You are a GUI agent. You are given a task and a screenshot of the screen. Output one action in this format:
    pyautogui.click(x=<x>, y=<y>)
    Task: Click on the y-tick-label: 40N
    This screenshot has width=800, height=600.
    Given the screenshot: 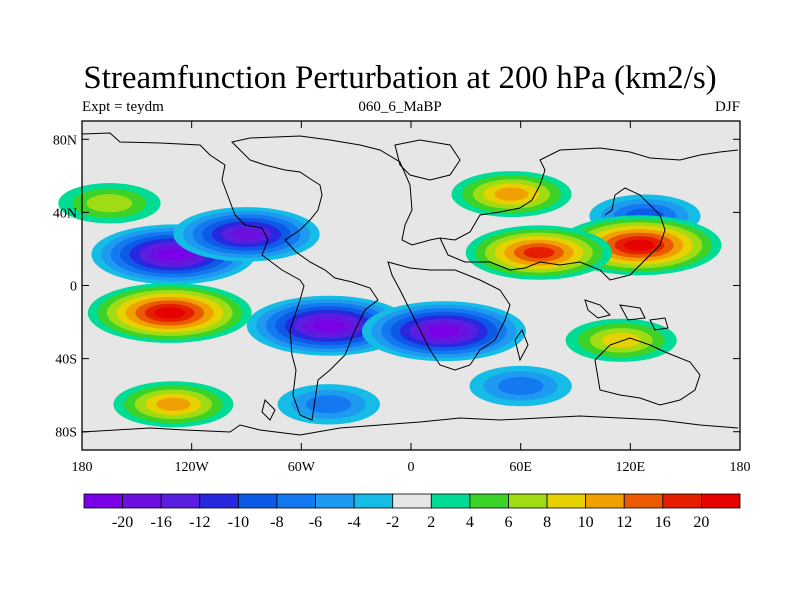 What is the action you would take?
    pyautogui.click(x=65, y=213)
    